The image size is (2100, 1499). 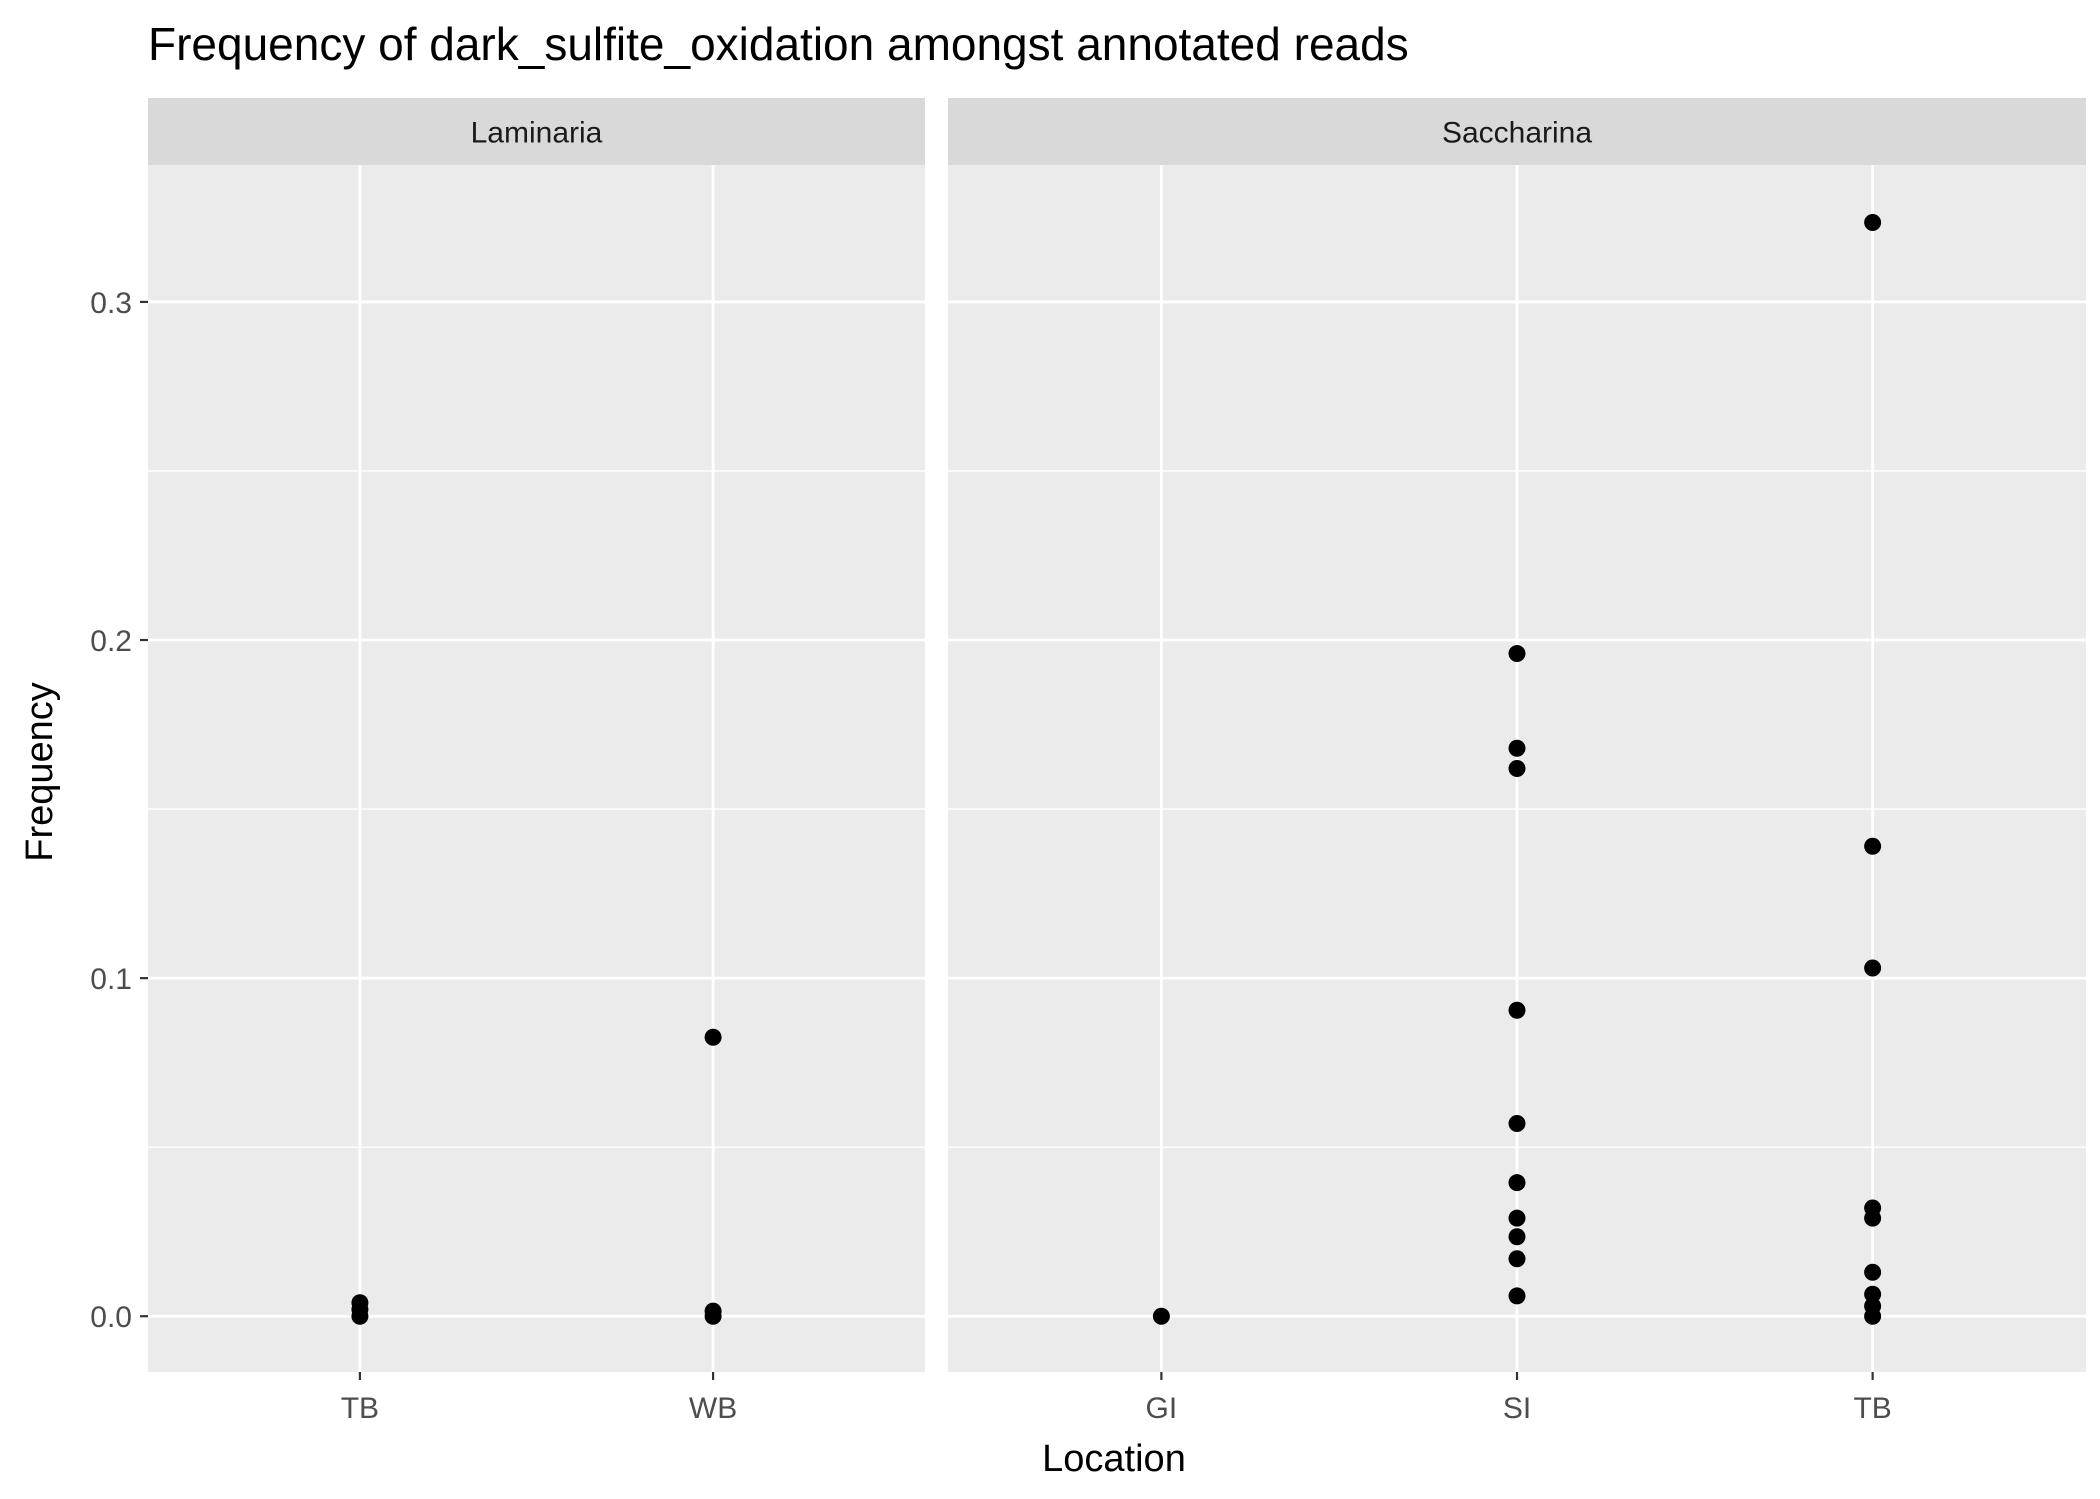 I want to click on y-tick-label: 0.3, so click(x=111, y=303).